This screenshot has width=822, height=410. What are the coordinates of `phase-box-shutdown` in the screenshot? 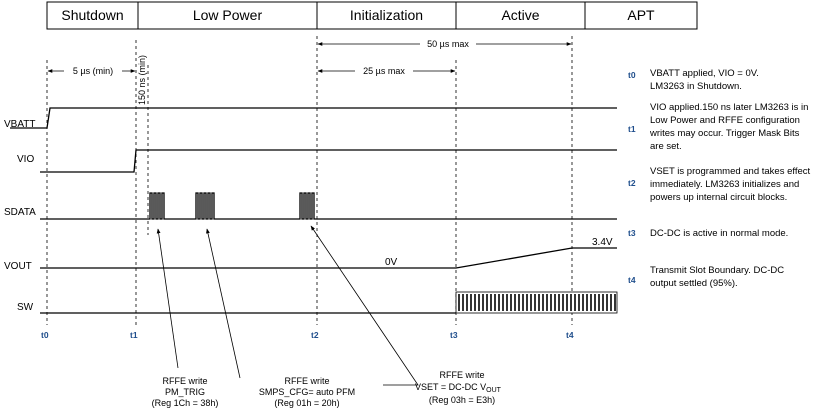 It's located at (92, 15).